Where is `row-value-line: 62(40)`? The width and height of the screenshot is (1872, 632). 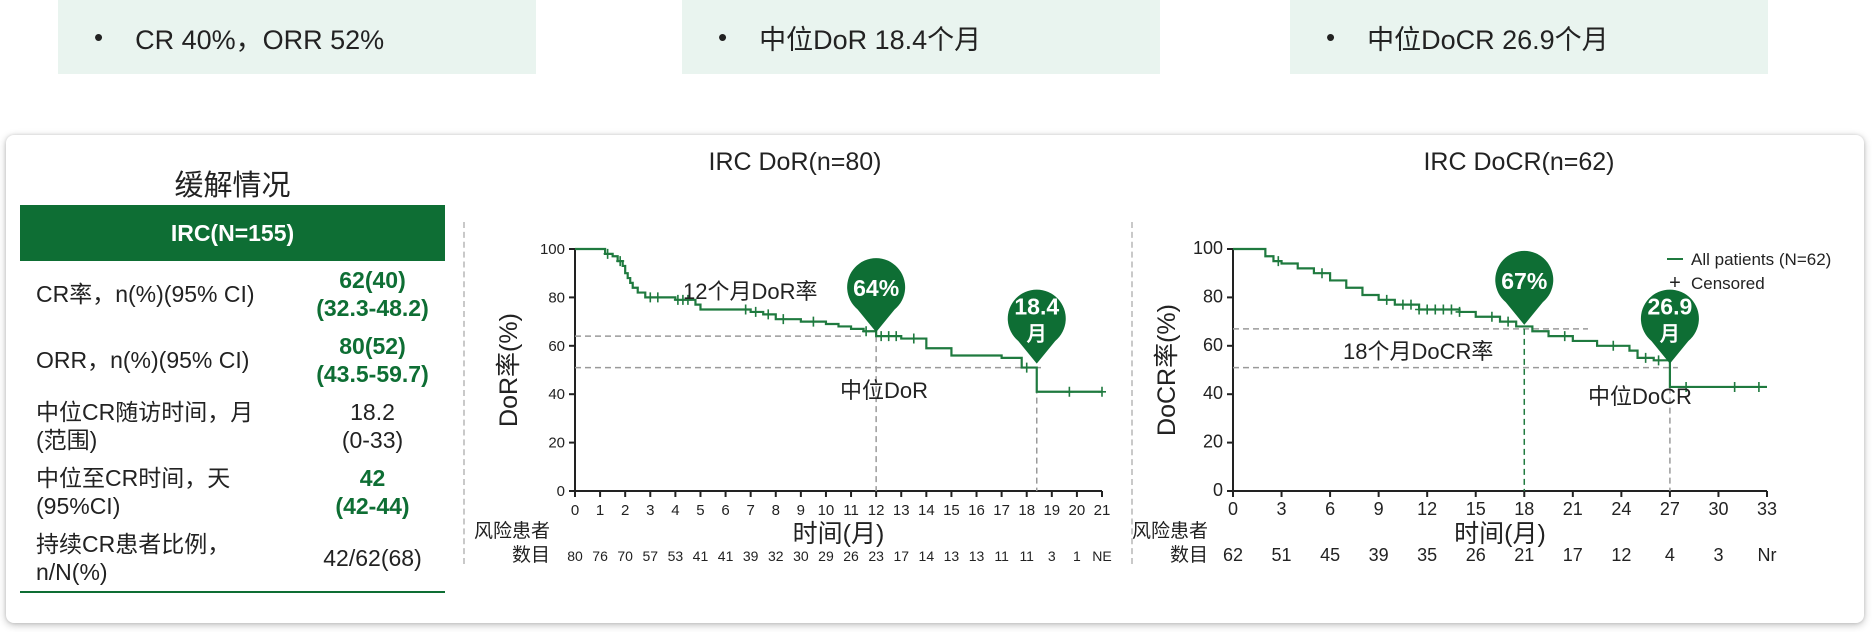 row-value-line: 62(40) is located at coordinates (372, 280).